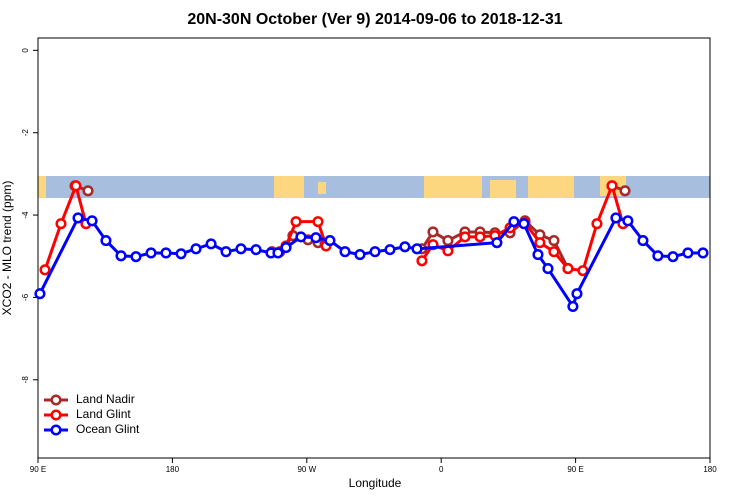 Image resolution: width=750 pixels, height=500 pixels. Describe the element at coordinates (25, 50) in the screenshot. I see `y-tick-label: 0` at that location.